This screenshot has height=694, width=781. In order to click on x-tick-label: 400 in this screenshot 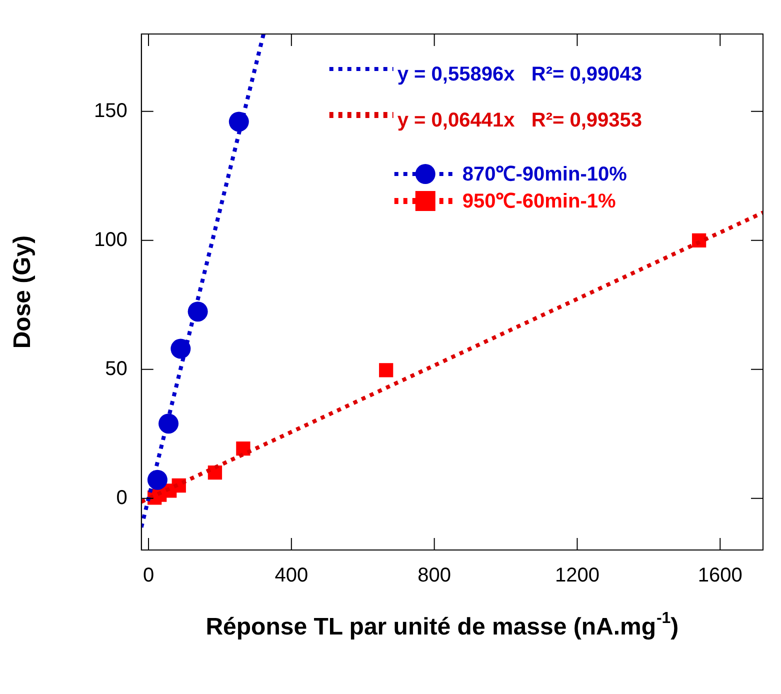, I will do `click(291, 575)`.